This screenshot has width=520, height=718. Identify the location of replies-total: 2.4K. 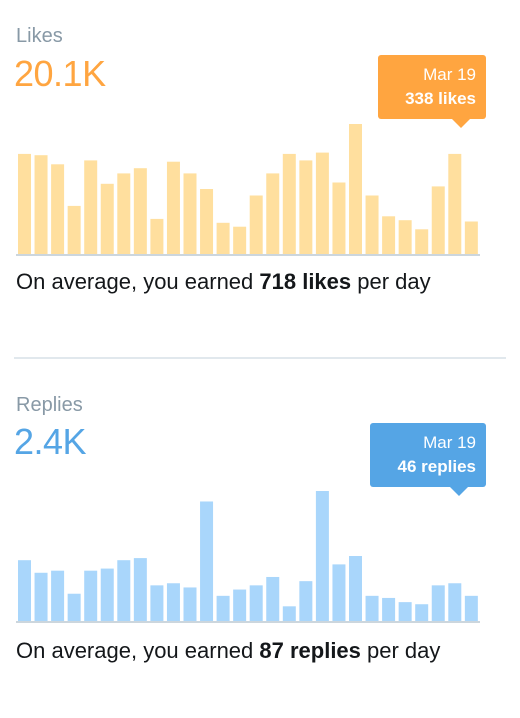
(50, 441).